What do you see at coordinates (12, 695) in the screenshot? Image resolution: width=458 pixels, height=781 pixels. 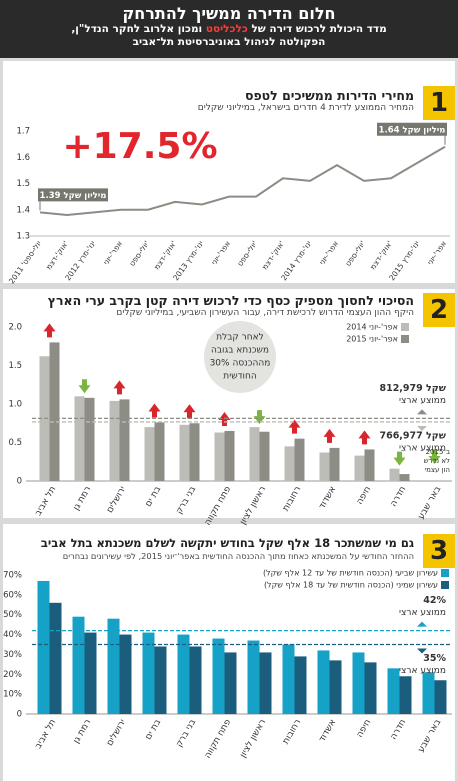 I see `y-tick-label: 10%` at bounding box center [12, 695].